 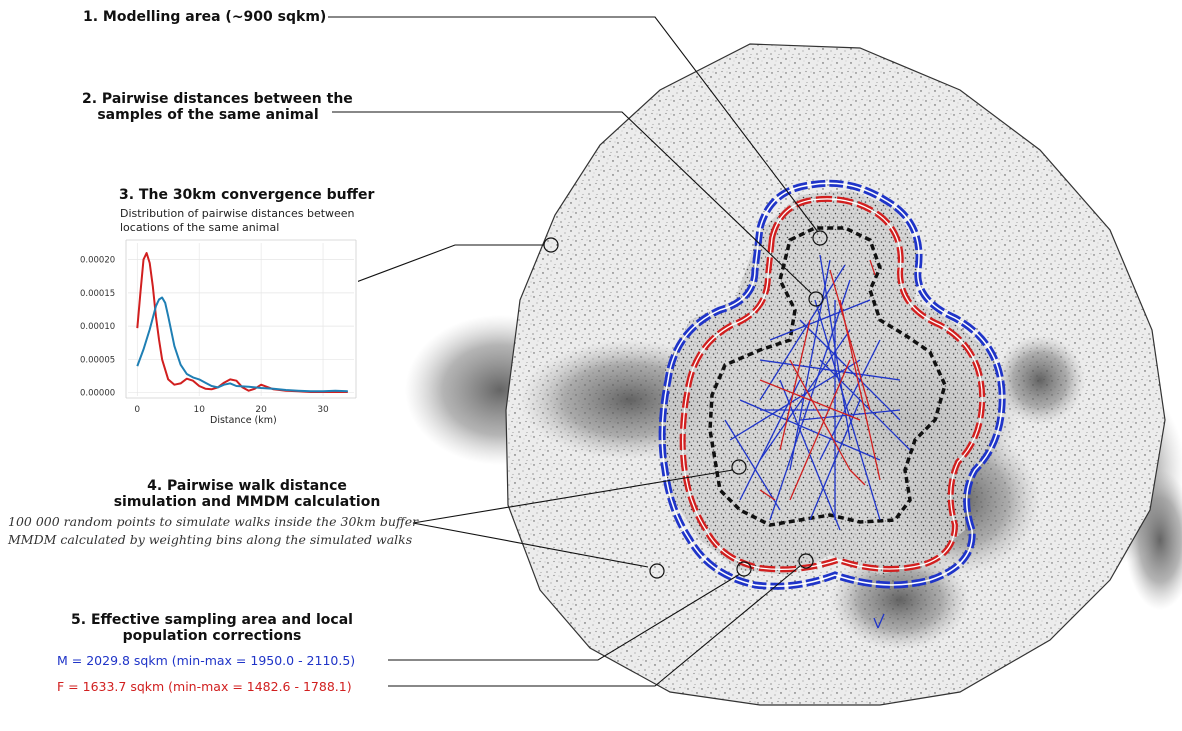 What do you see at coordinates (816, 299) in the screenshot?
I see `marker-step2` at bounding box center [816, 299].